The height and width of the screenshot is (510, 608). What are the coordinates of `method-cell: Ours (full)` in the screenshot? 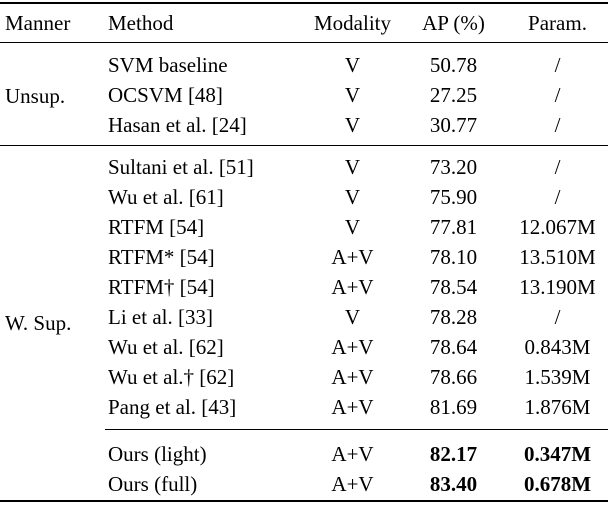 It's located at (153, 483).